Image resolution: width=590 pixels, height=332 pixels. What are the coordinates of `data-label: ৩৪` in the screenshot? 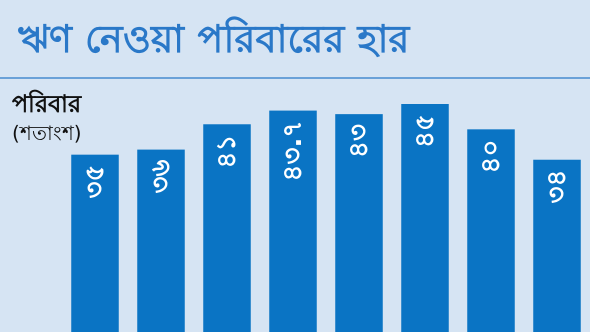 It's located at (557, 187).